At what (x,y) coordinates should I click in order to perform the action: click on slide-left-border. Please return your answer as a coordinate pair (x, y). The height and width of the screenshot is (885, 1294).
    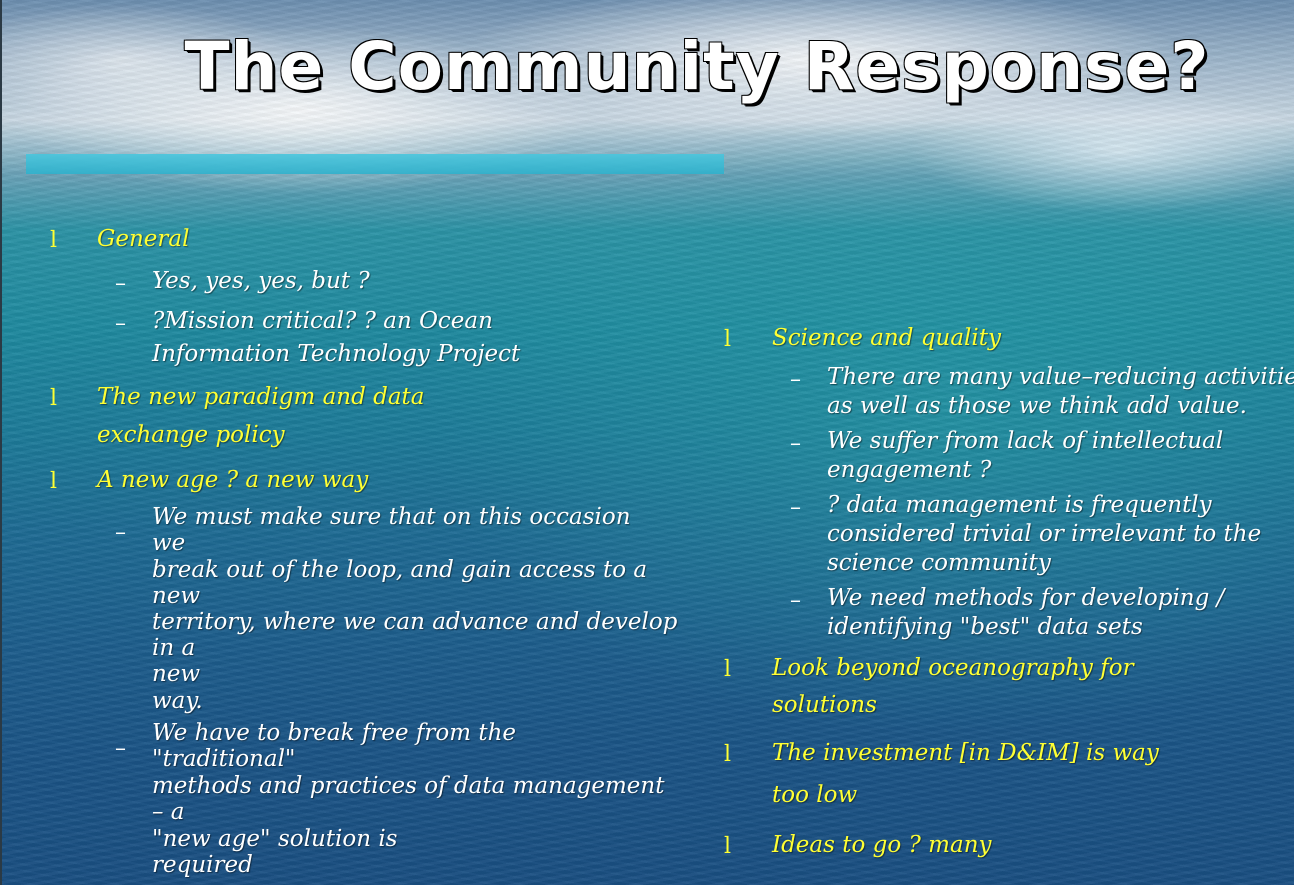
    Looking at the image, I should click on (1, 442).